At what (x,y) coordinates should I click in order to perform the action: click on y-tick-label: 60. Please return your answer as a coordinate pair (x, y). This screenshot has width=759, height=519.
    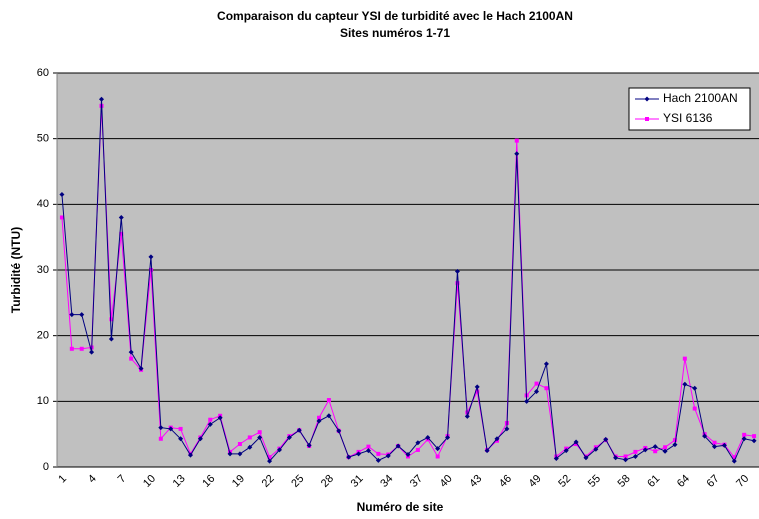
    Looking at the image, I should click on (43, 73).